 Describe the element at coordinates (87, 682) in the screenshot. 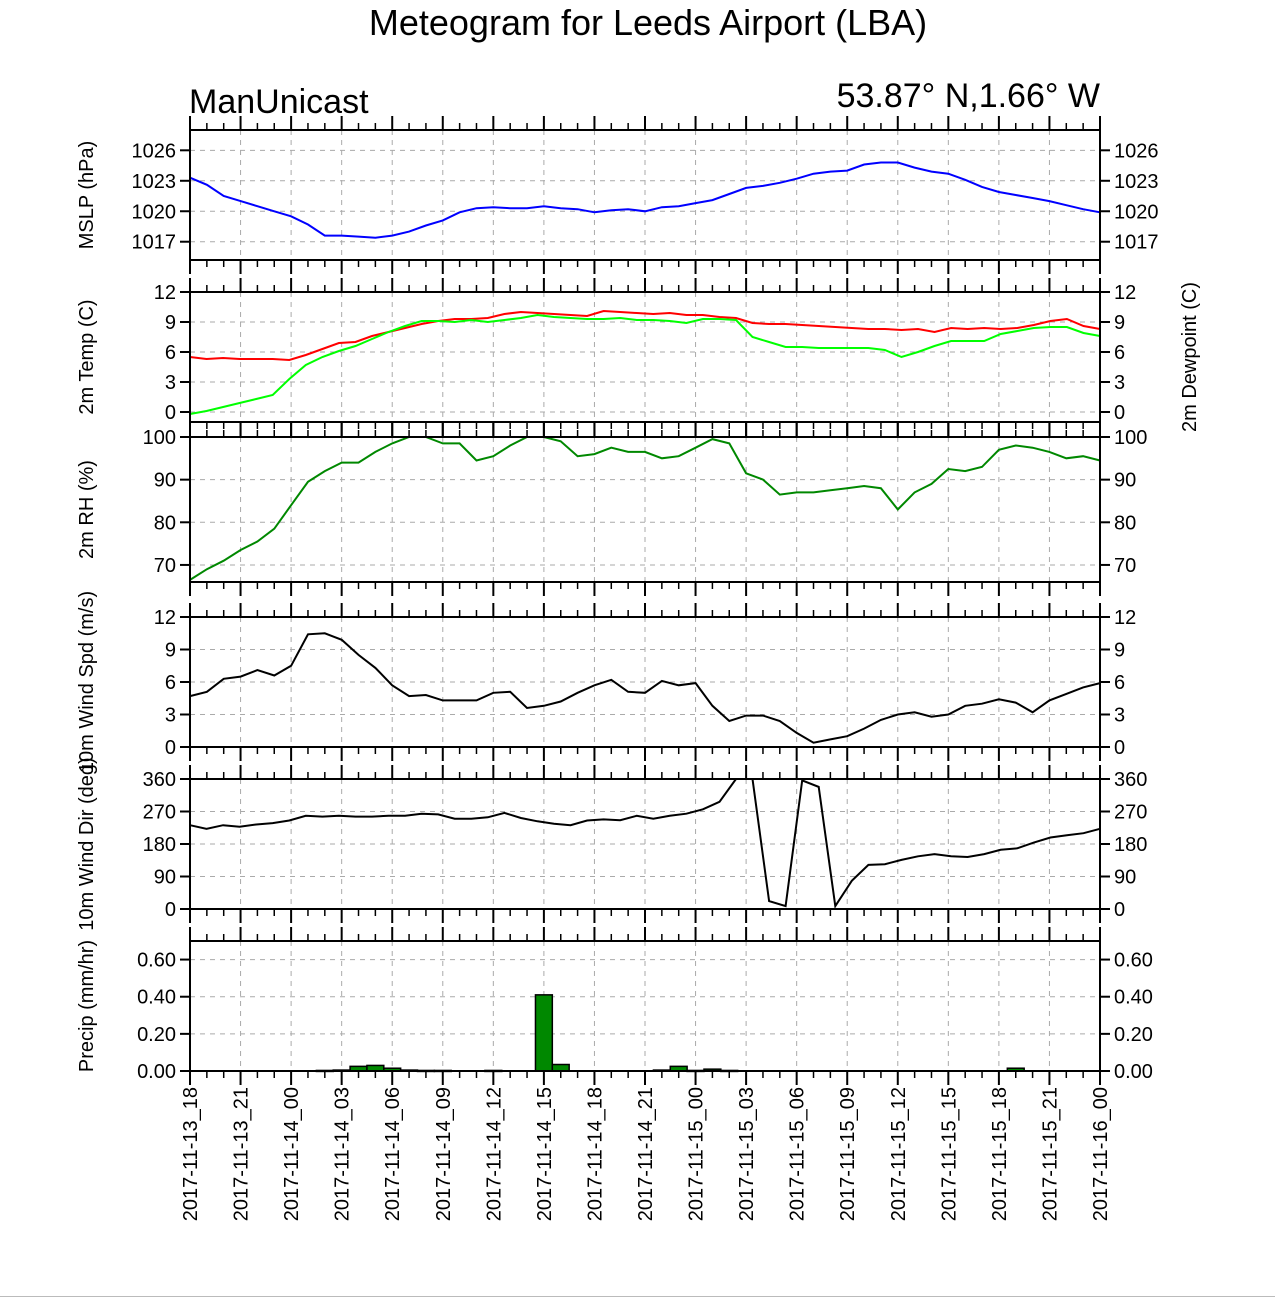

I see `y-axis-label: 10m Wind Spd (m/s)` at that location.